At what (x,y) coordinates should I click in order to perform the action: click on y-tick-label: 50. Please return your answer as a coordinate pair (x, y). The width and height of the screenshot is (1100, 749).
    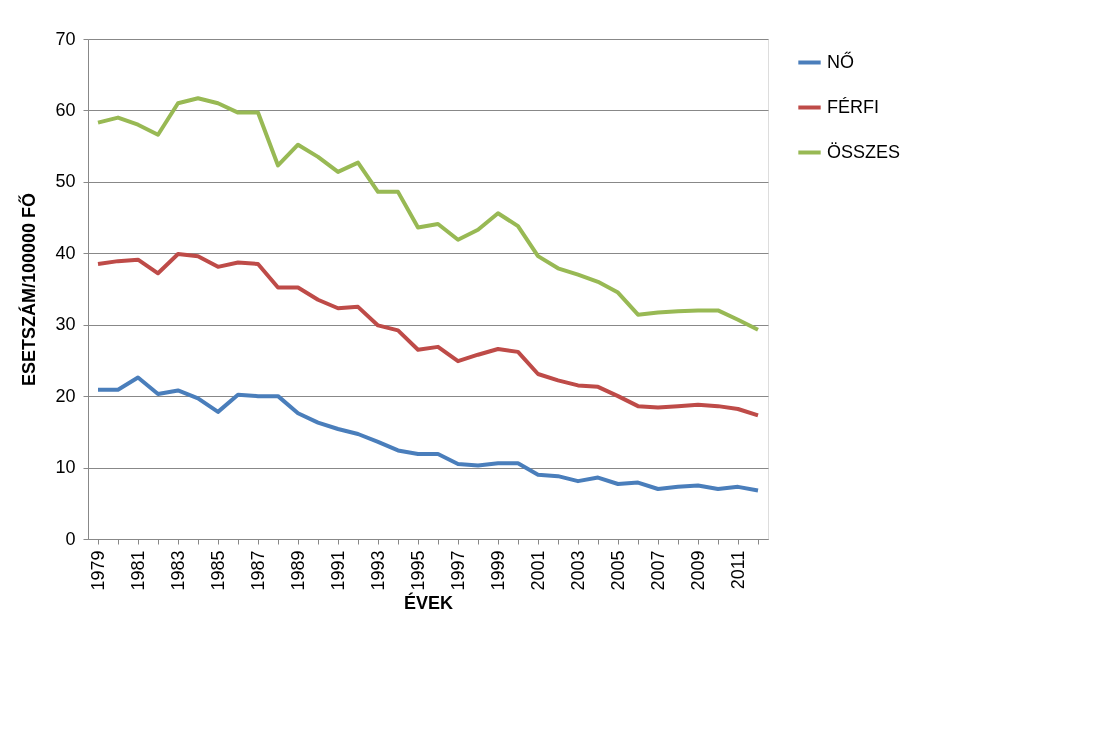
    Looking at the image, I should click on (65, 181).